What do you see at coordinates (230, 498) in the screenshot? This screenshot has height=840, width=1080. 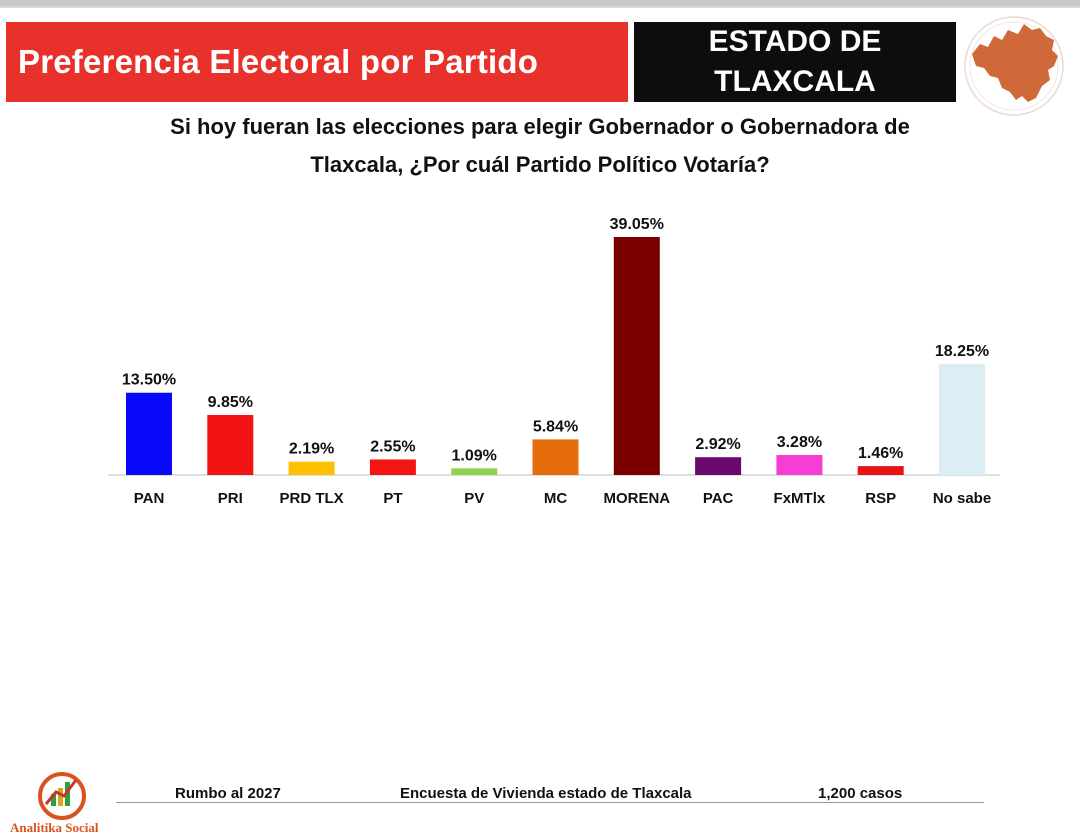 I see `x-tick-label-pri: PRI` at bounding box center [230, 498].